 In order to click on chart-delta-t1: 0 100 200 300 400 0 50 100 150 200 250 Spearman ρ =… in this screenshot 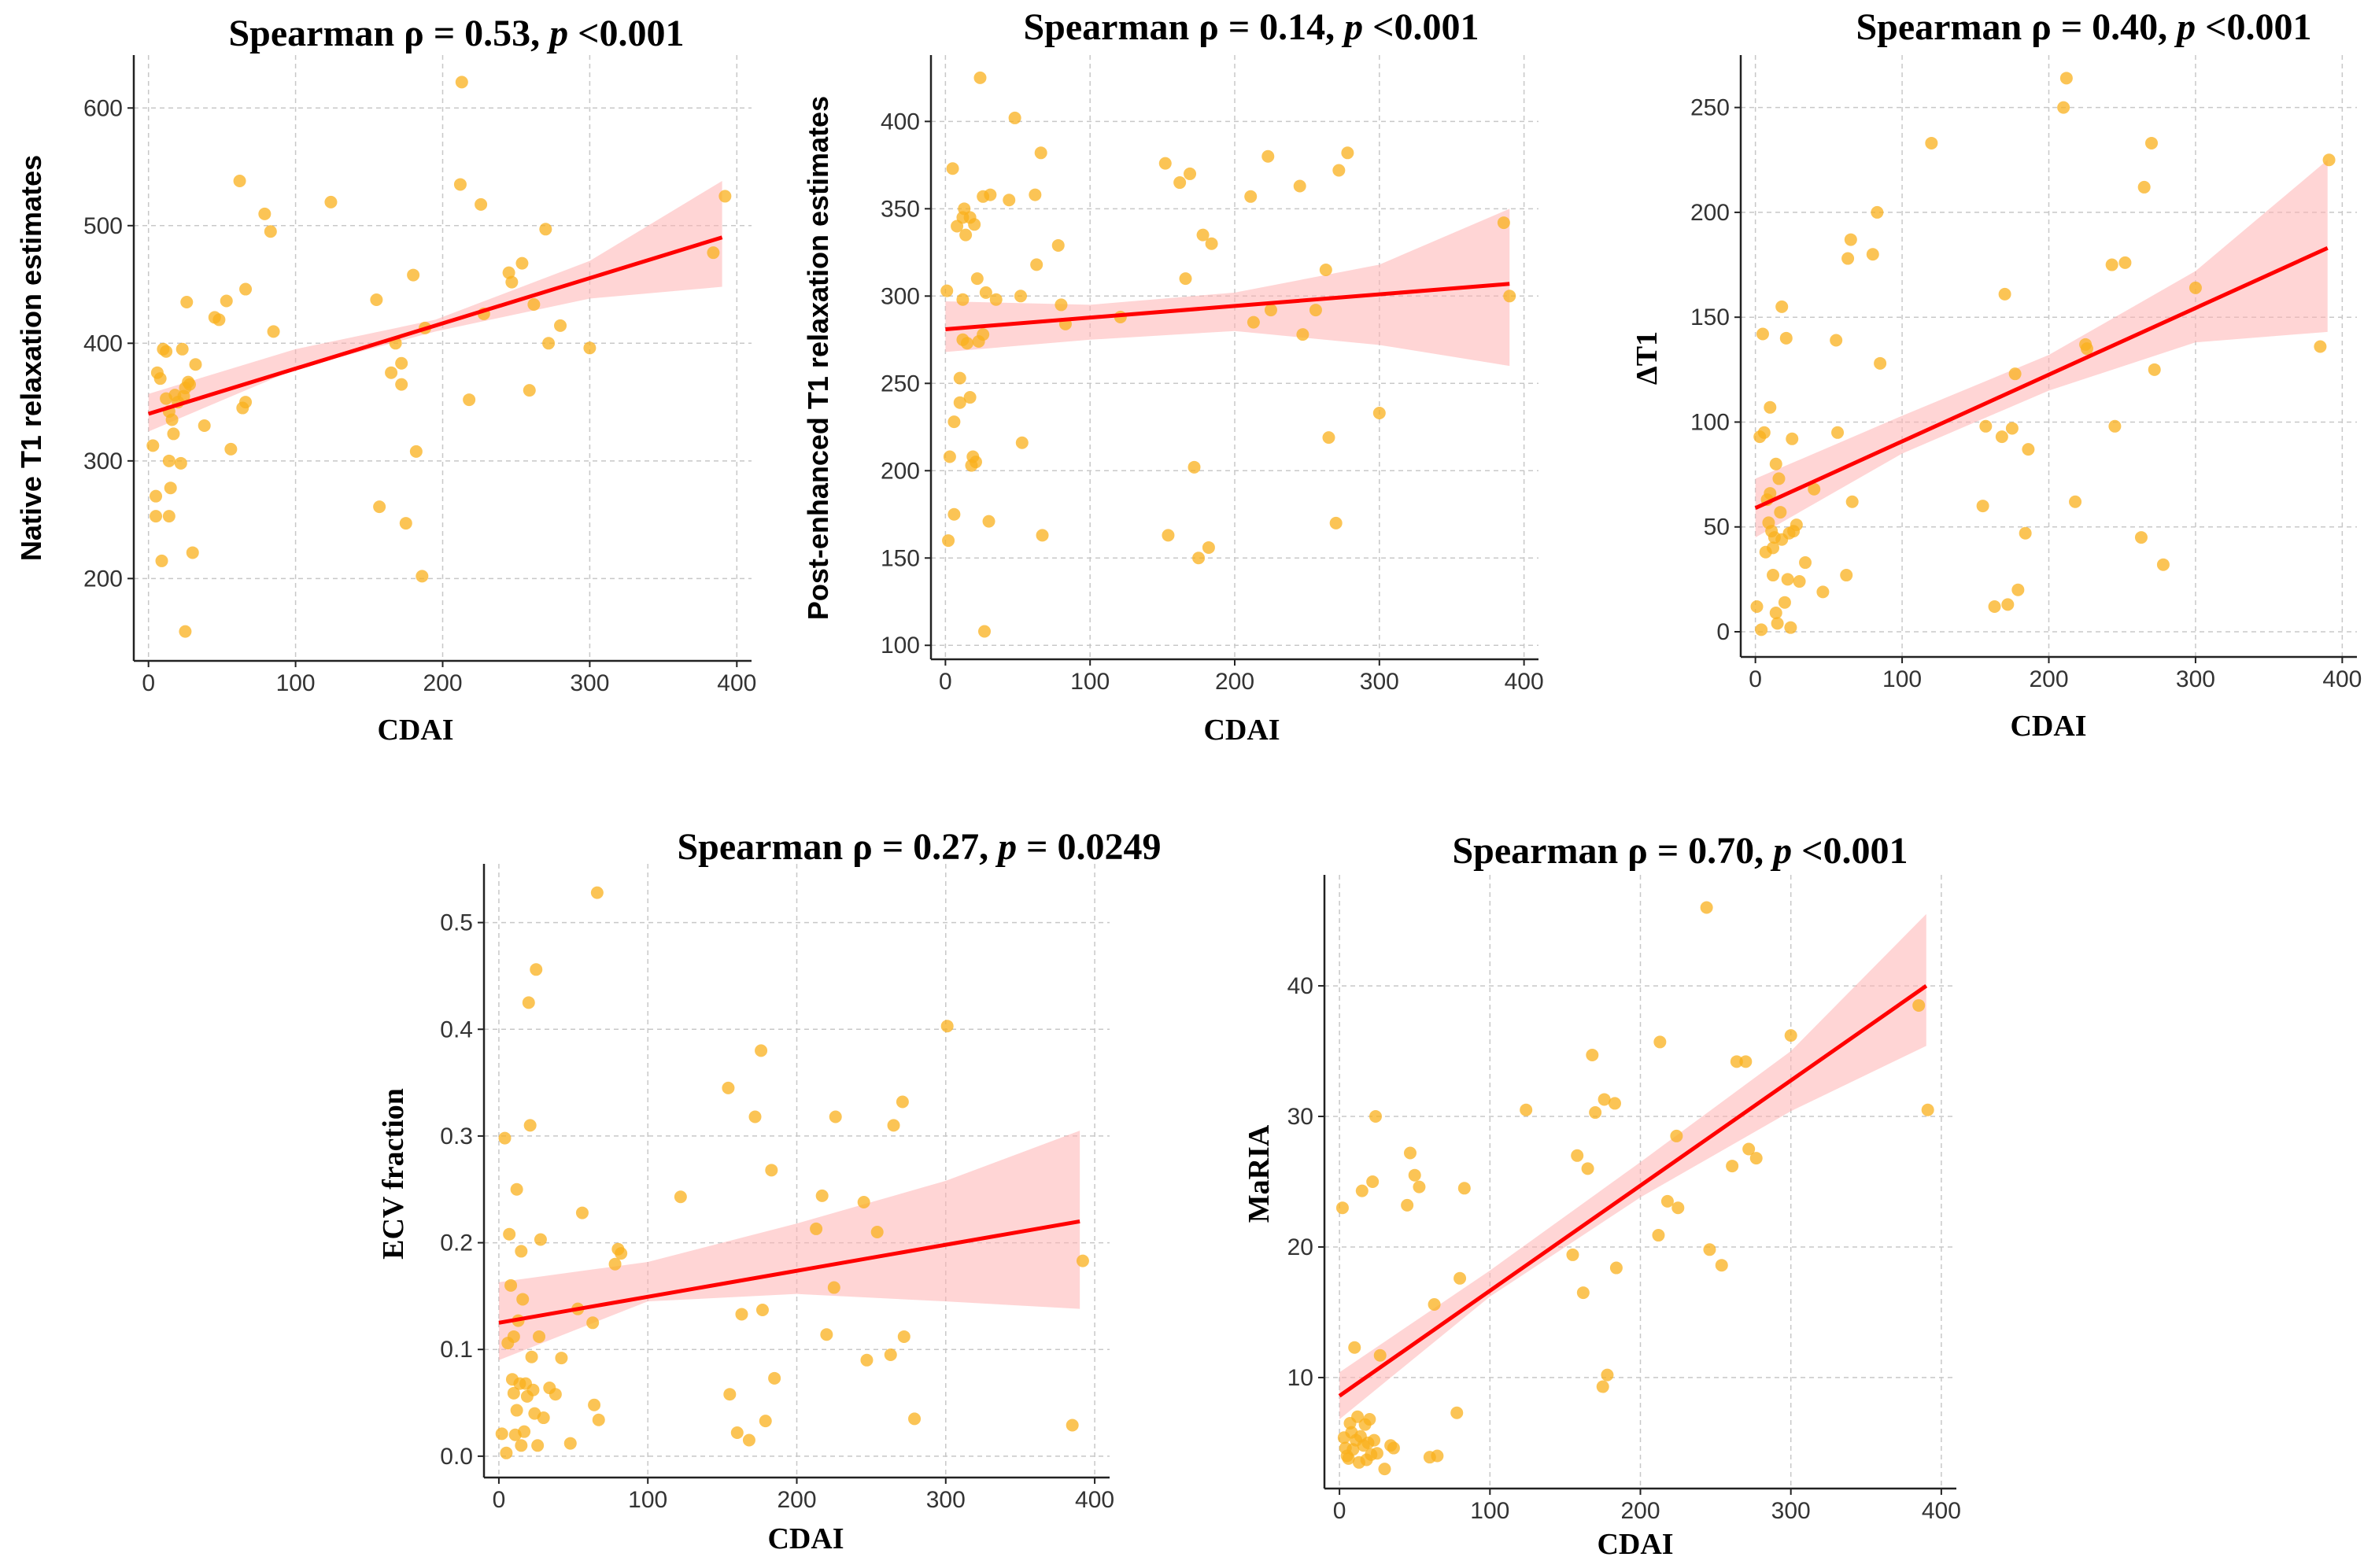, I will do `click(1996, 374)`.